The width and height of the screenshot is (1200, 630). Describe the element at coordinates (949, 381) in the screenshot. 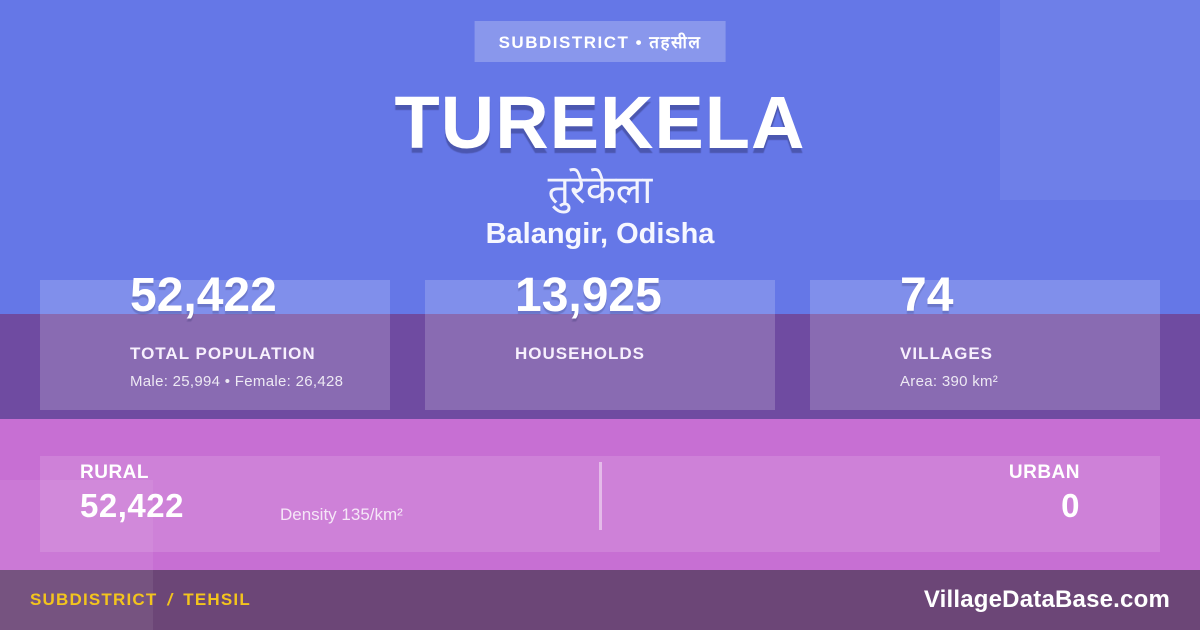

I see `villages-detail: Area: 390 km²` at that location.